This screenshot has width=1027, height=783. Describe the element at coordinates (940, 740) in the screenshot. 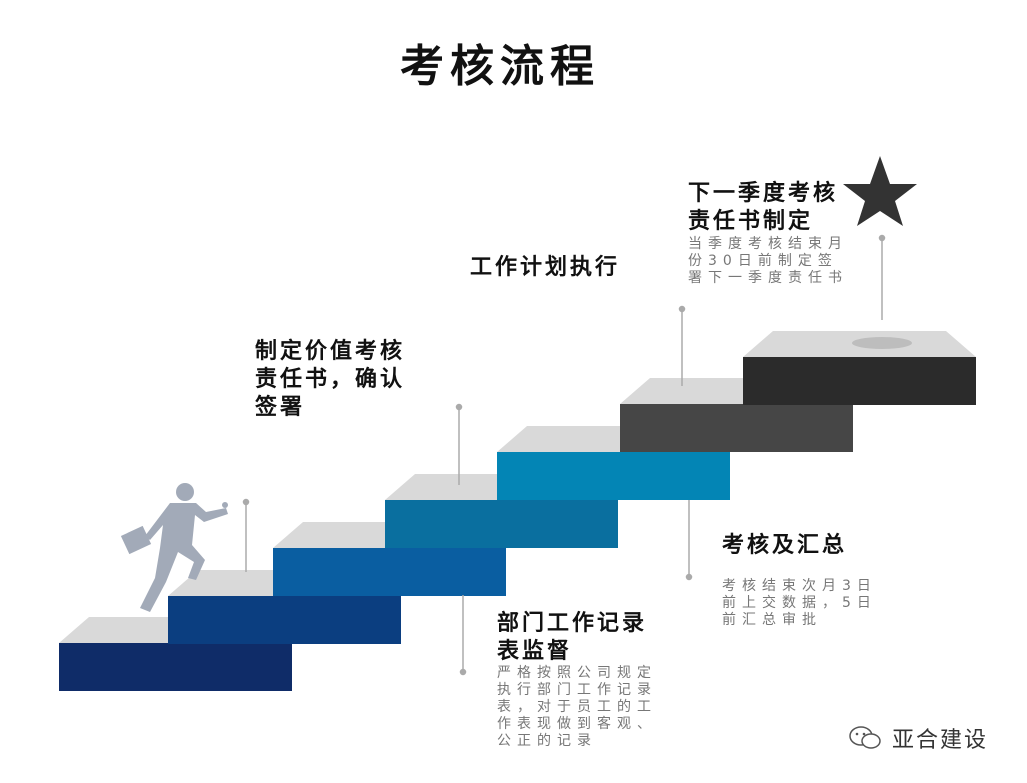

I see `watermark-text: 亚合建设` at that location.